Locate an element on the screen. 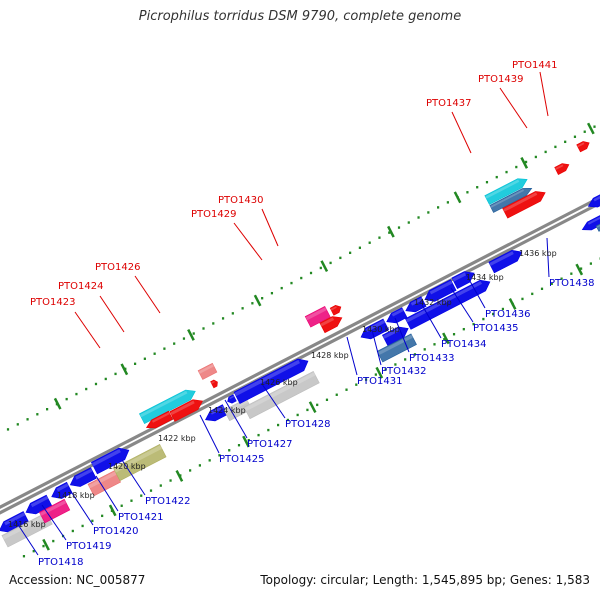  gene-label-pto1428: PTO1428 is located at coordinates (307, 424).